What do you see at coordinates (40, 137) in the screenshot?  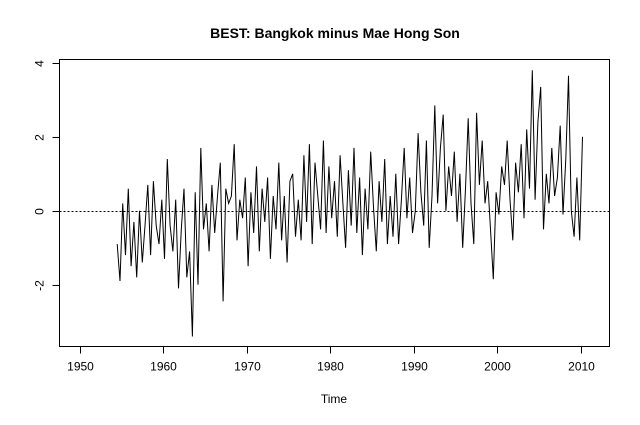 I see `y-tick-label: 2` at bounding box center [40, 137].